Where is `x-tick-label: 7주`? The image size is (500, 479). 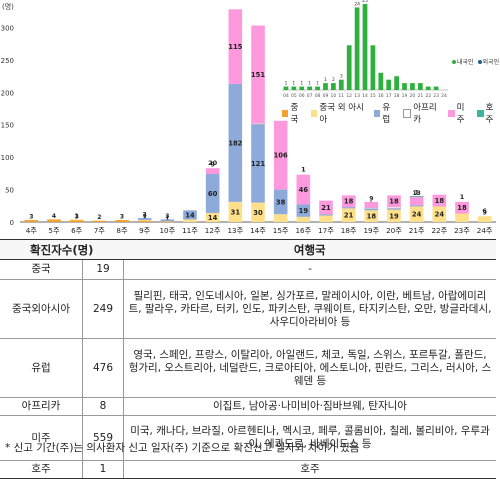
x-tick-label: 7주 is located at coordinates (100, 230).